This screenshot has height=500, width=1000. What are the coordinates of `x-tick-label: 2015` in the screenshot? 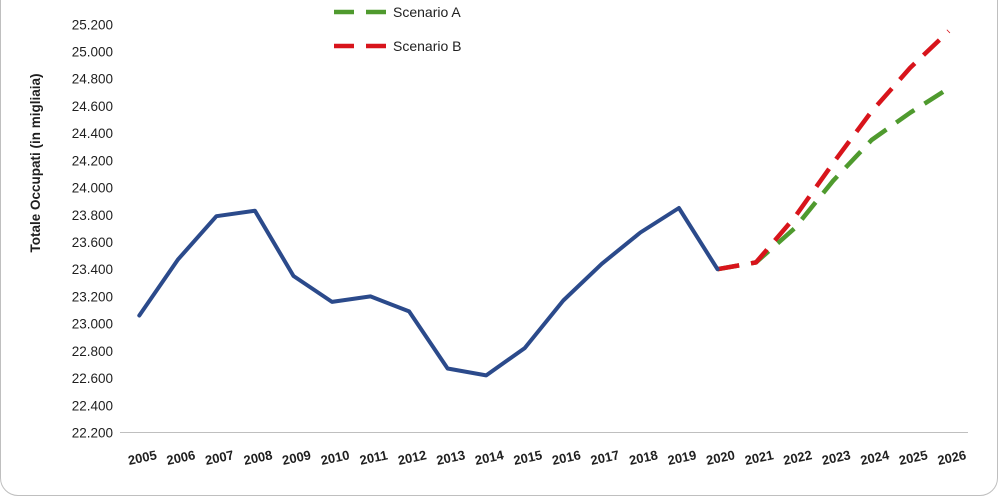 It's located at (527, 457).